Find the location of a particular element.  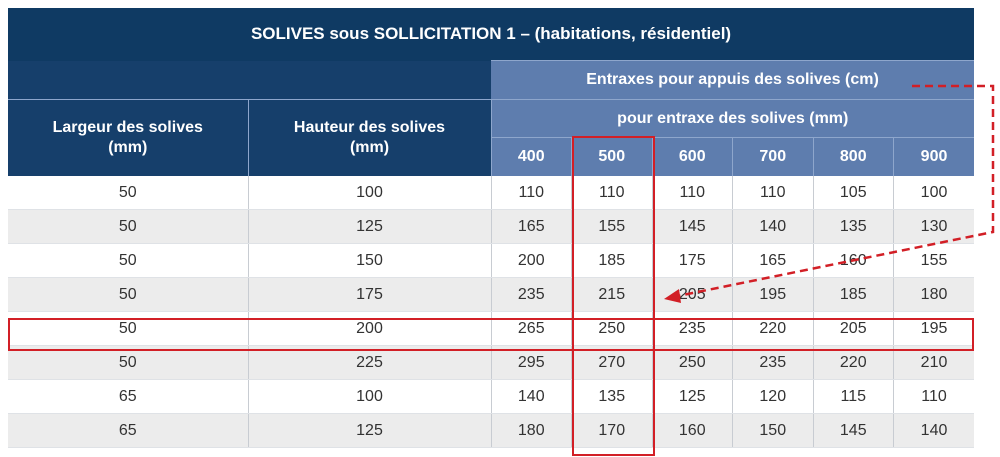

table-row-highlighted: 50 200 265 250 235 220 205 195 is located at coordinates (491, 328).